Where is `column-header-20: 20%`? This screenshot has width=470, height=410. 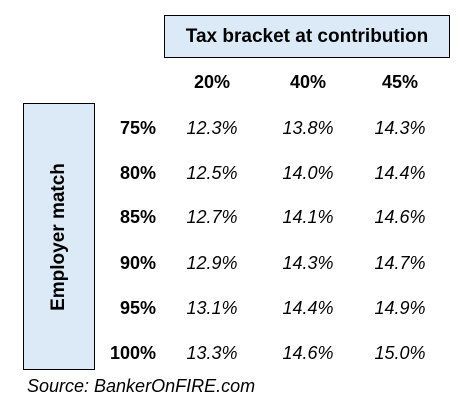
column-header-20: 20% is located at coordinates (212, 82).